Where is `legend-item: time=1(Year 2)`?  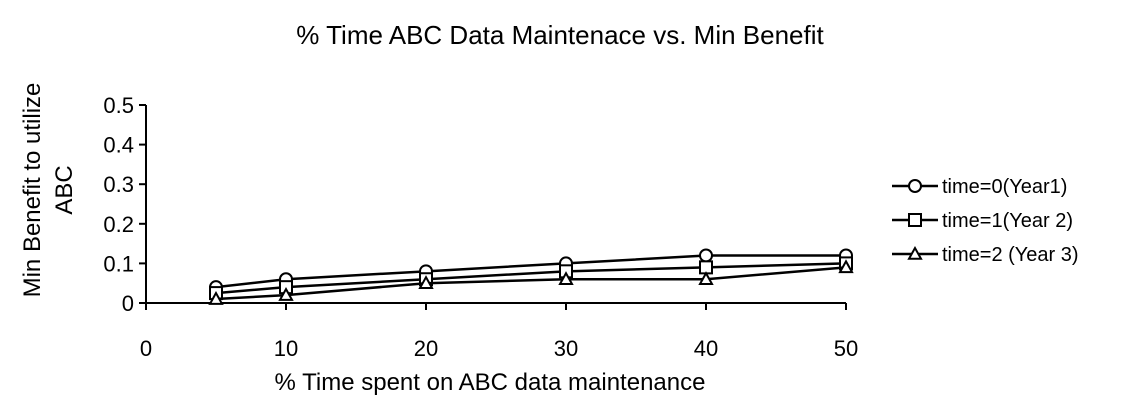 legend-item: time=1(Year 2) is located at coordinates (982, 221).